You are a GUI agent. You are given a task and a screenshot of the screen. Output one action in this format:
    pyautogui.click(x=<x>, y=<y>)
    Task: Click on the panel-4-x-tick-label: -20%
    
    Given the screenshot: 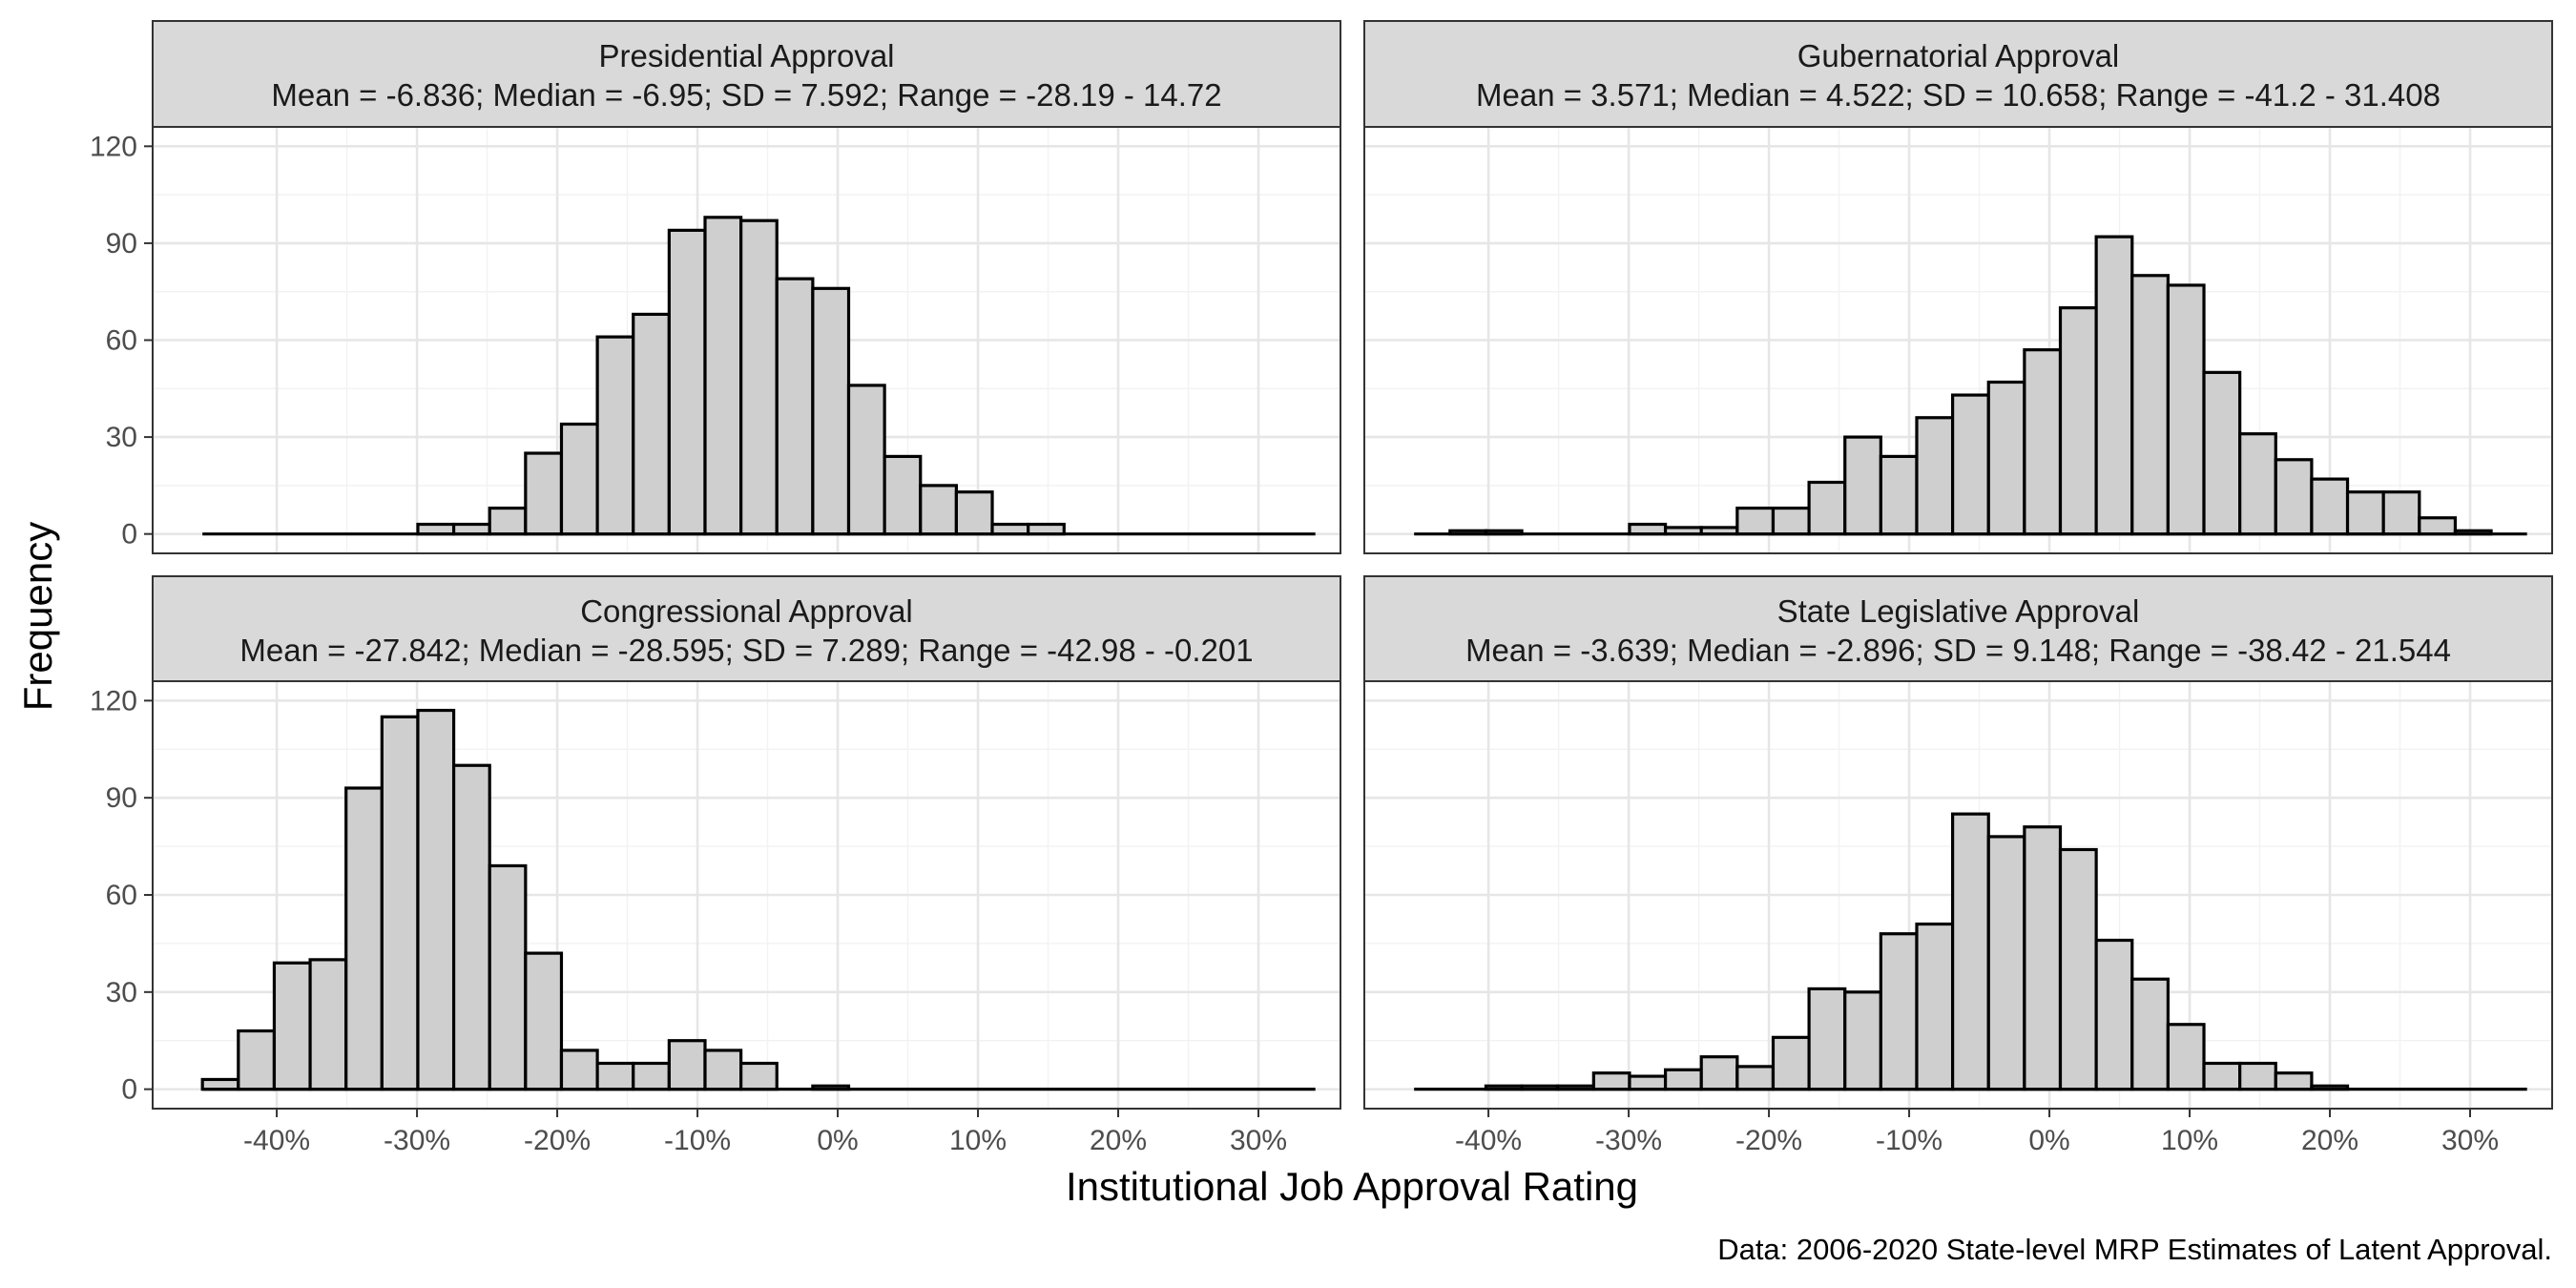 What is the action you would take?
    pyautogui.click(x=1768, y=1140)
    